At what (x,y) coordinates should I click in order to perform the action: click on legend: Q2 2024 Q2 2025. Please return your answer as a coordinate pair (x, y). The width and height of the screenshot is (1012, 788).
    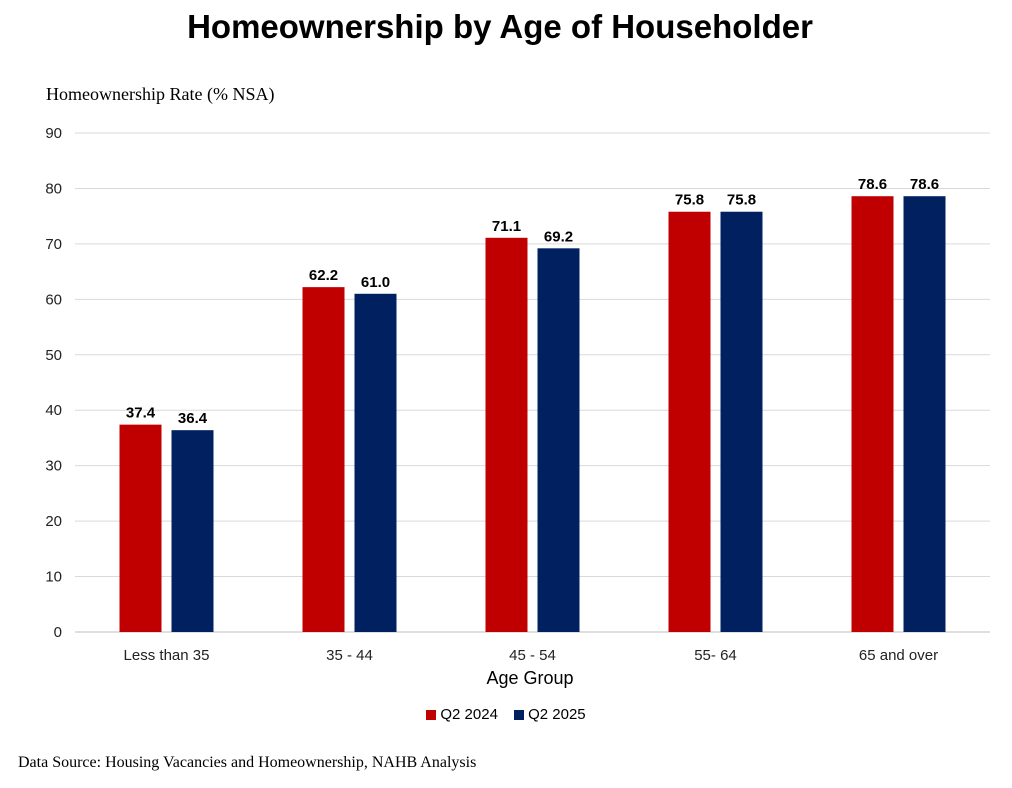
    Looking at the image, I should click on (506, 714).